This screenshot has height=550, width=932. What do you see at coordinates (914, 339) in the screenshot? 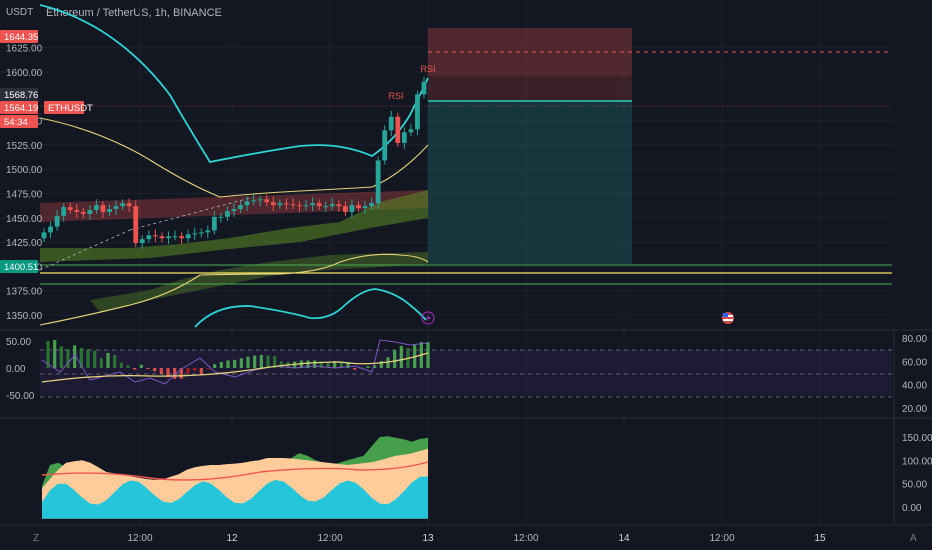
I see `rsi-tick-label: 80.00` at bounding box center [914, 339].